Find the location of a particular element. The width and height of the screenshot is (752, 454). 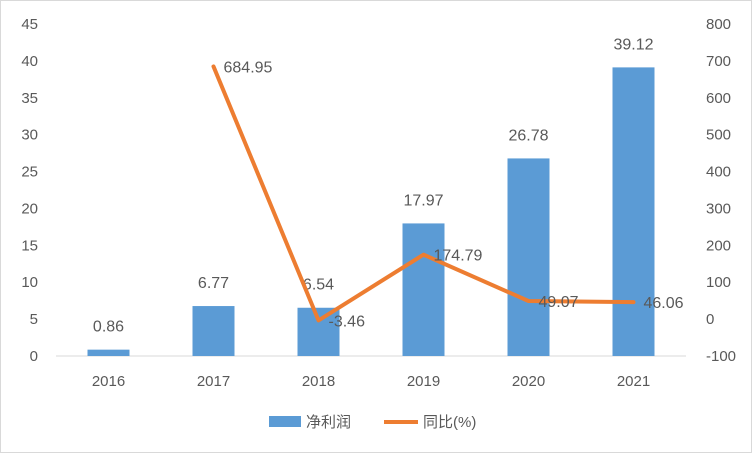

line-data-label: 49.07 is located at coordinates (559, 302).